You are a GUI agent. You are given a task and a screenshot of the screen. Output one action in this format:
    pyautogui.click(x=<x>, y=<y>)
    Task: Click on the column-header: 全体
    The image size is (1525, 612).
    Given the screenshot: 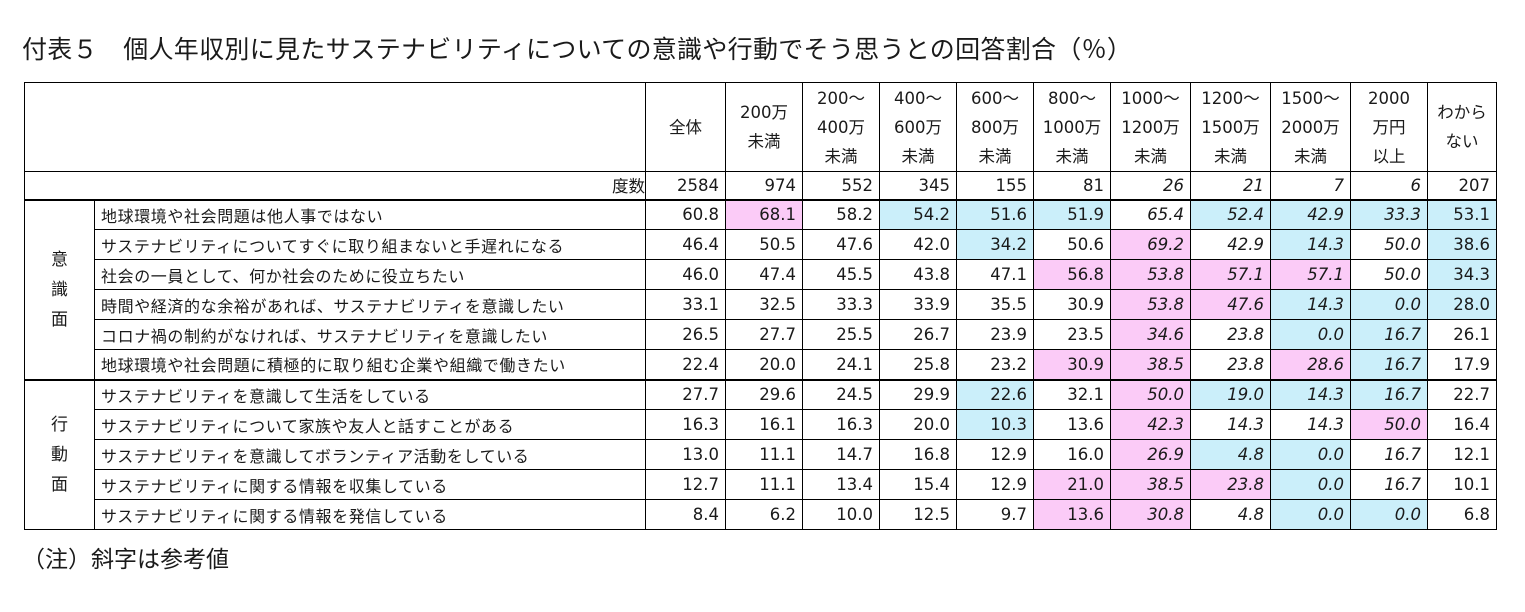 What is the action you would take?
    pyautogui.click(x=685, y=127)
    